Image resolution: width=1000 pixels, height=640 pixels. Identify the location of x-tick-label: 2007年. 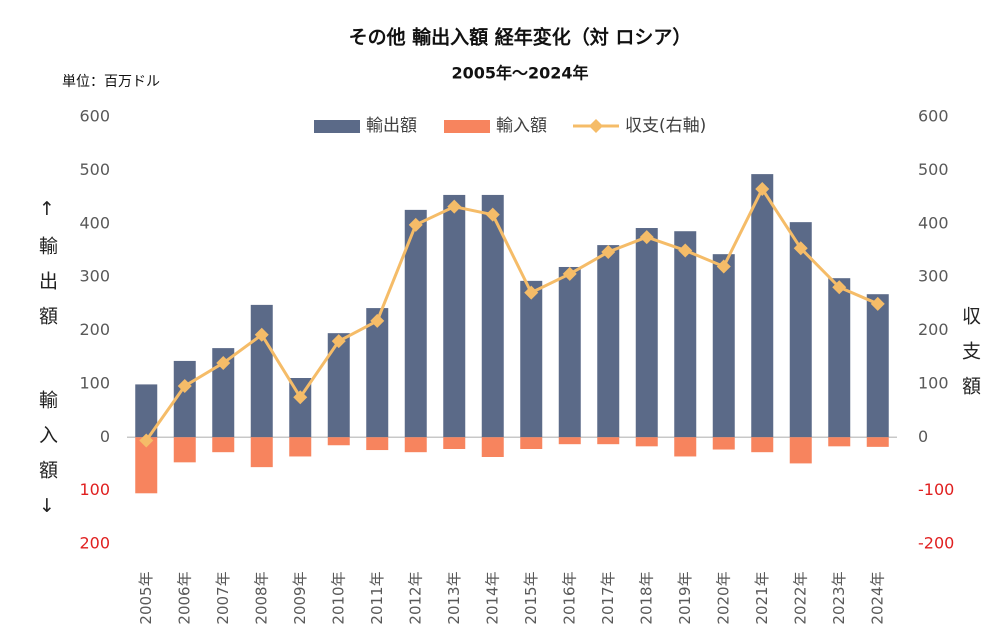
(223, 597).